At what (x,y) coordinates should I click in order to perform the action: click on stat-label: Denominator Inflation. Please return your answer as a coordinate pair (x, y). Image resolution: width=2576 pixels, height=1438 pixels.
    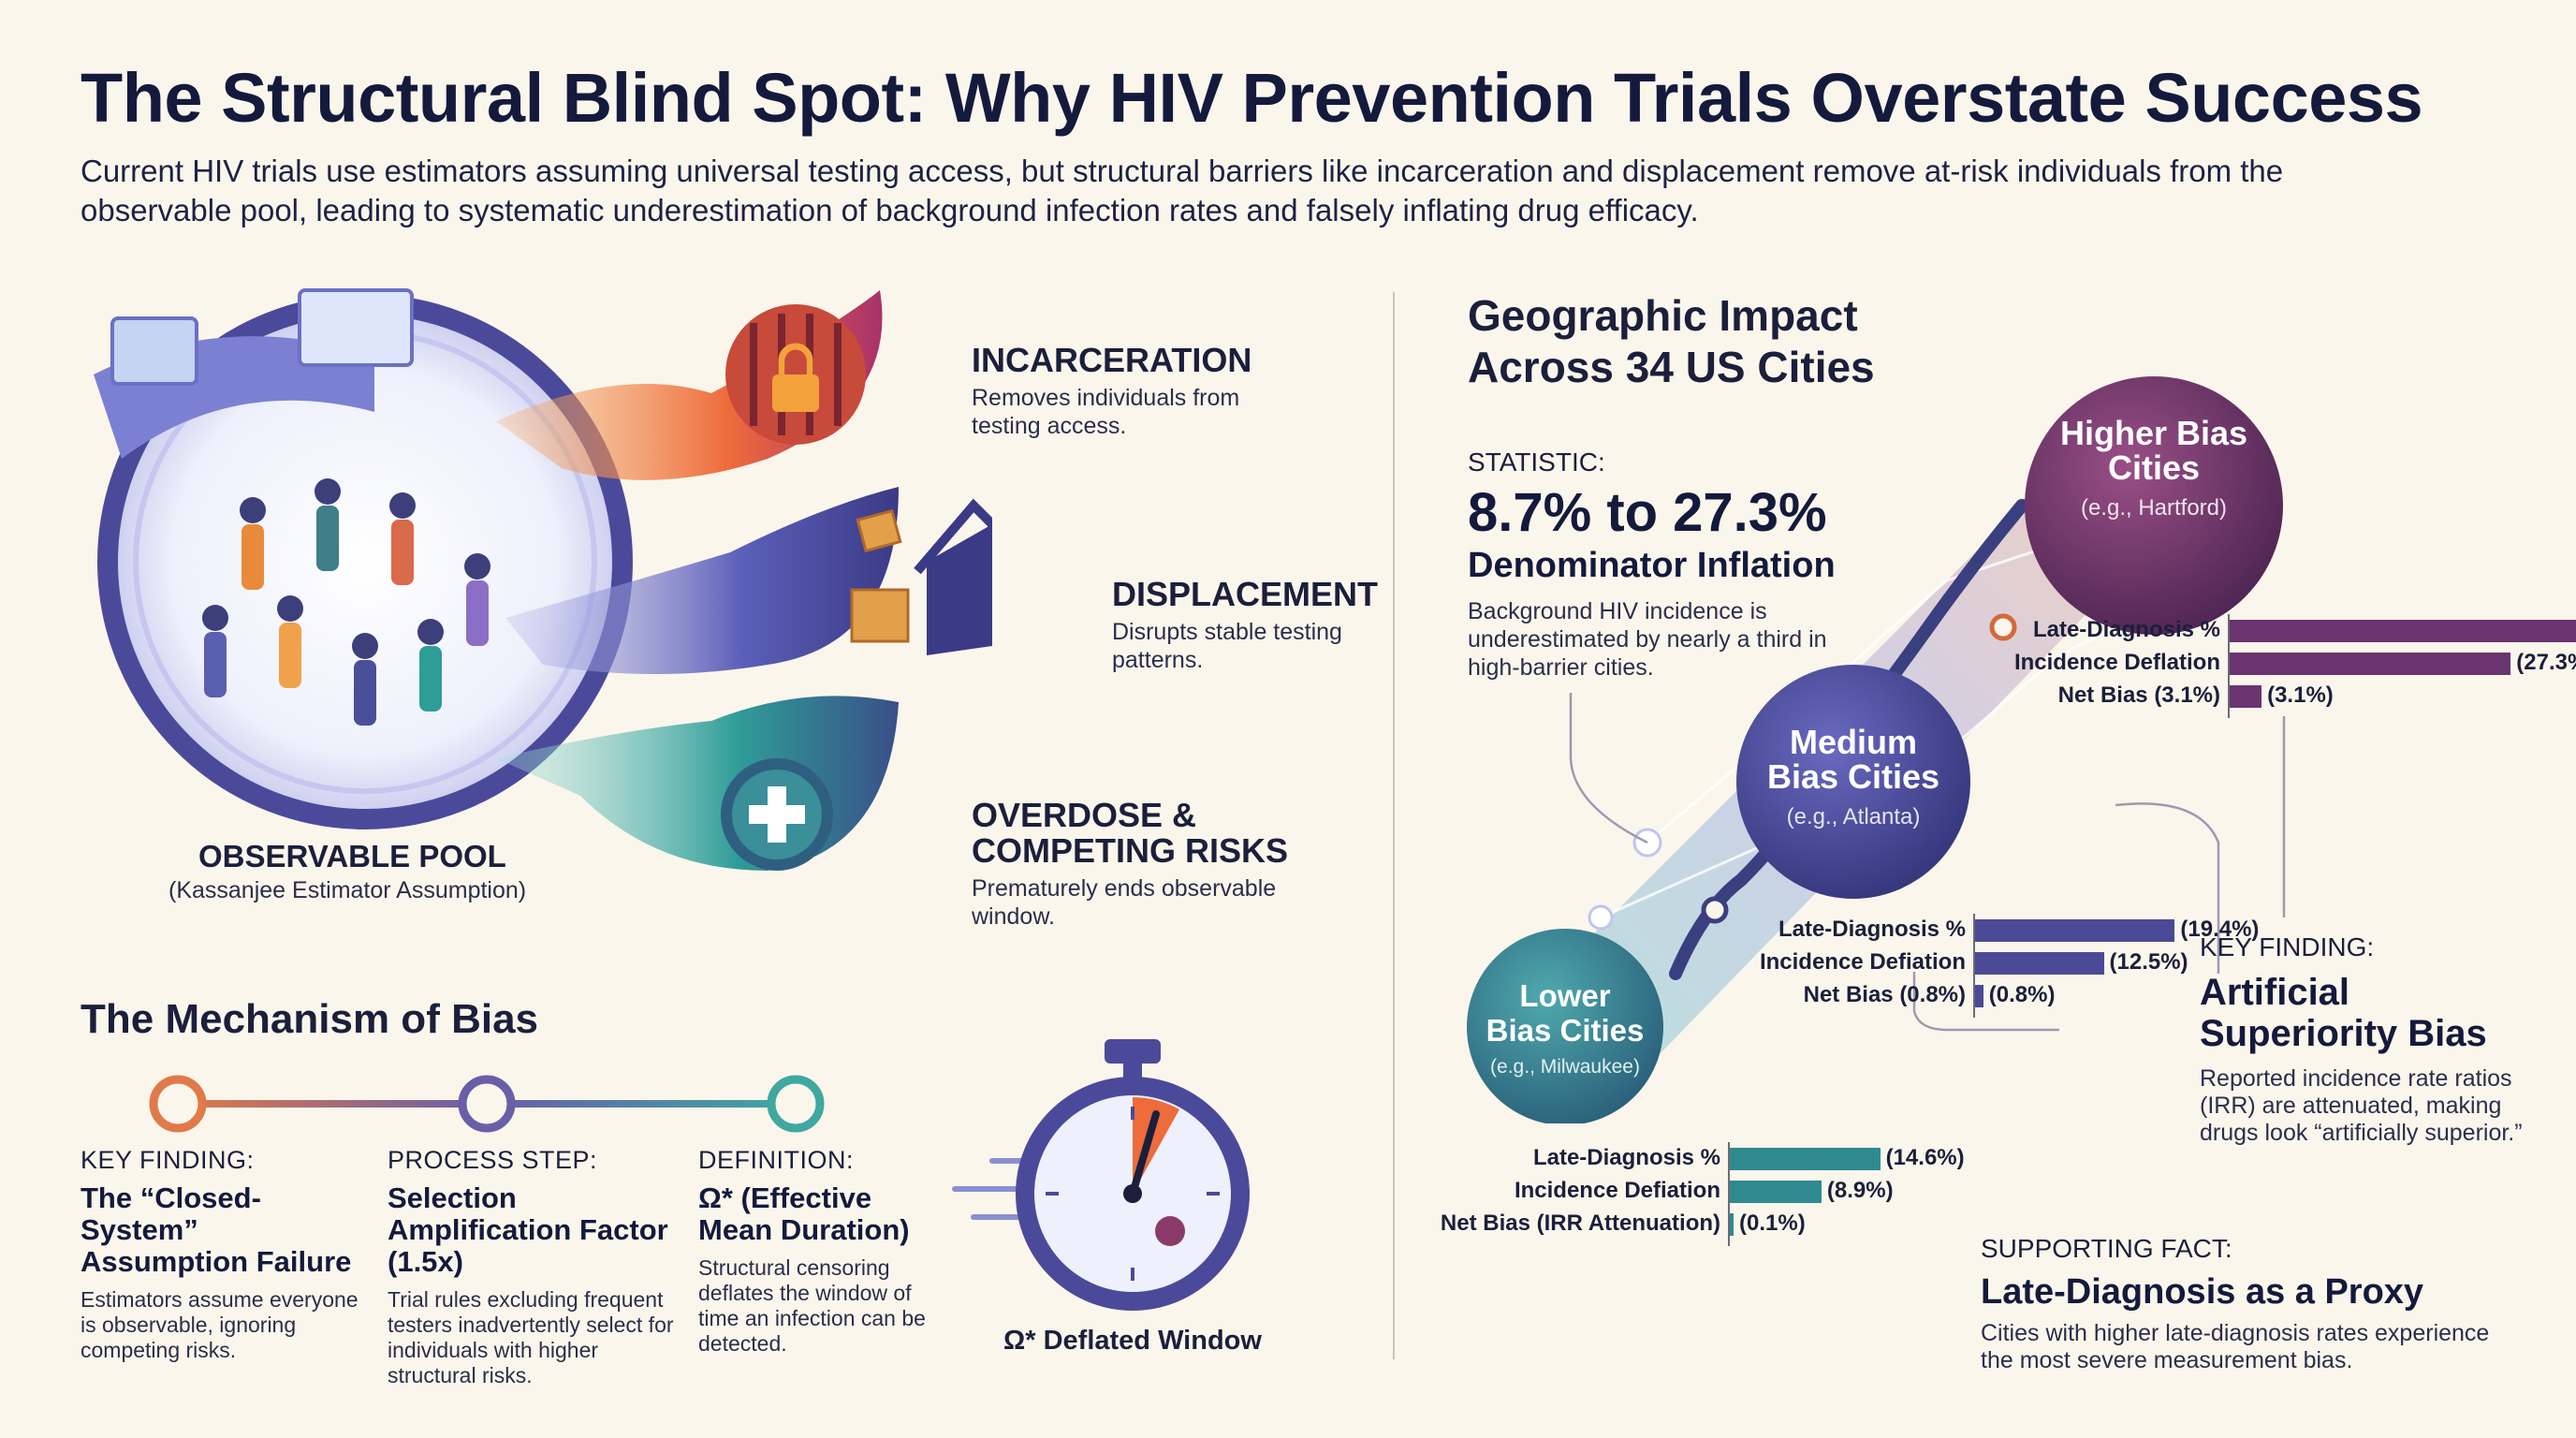
    Looking at the image, I should click on (1652, 565).